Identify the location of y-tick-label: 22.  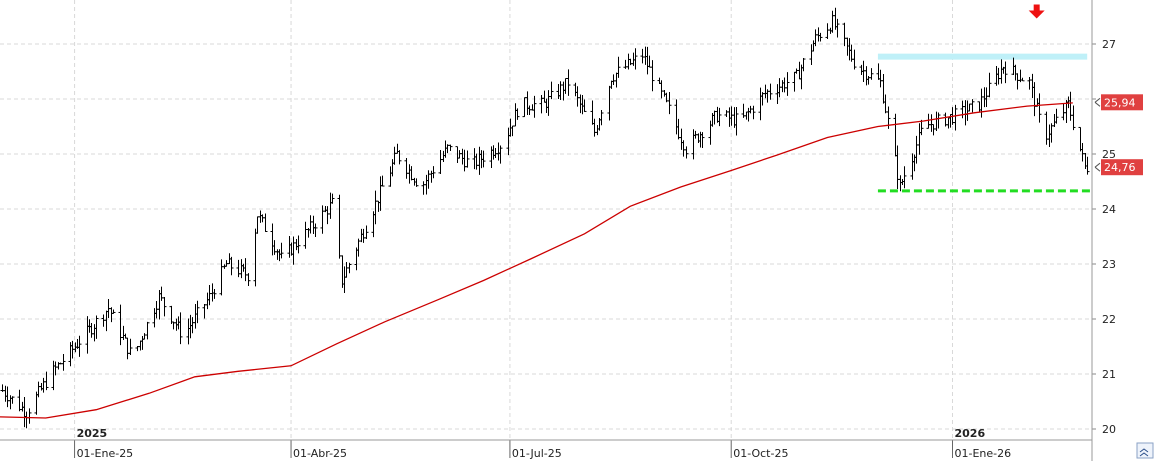
(1109, 319).